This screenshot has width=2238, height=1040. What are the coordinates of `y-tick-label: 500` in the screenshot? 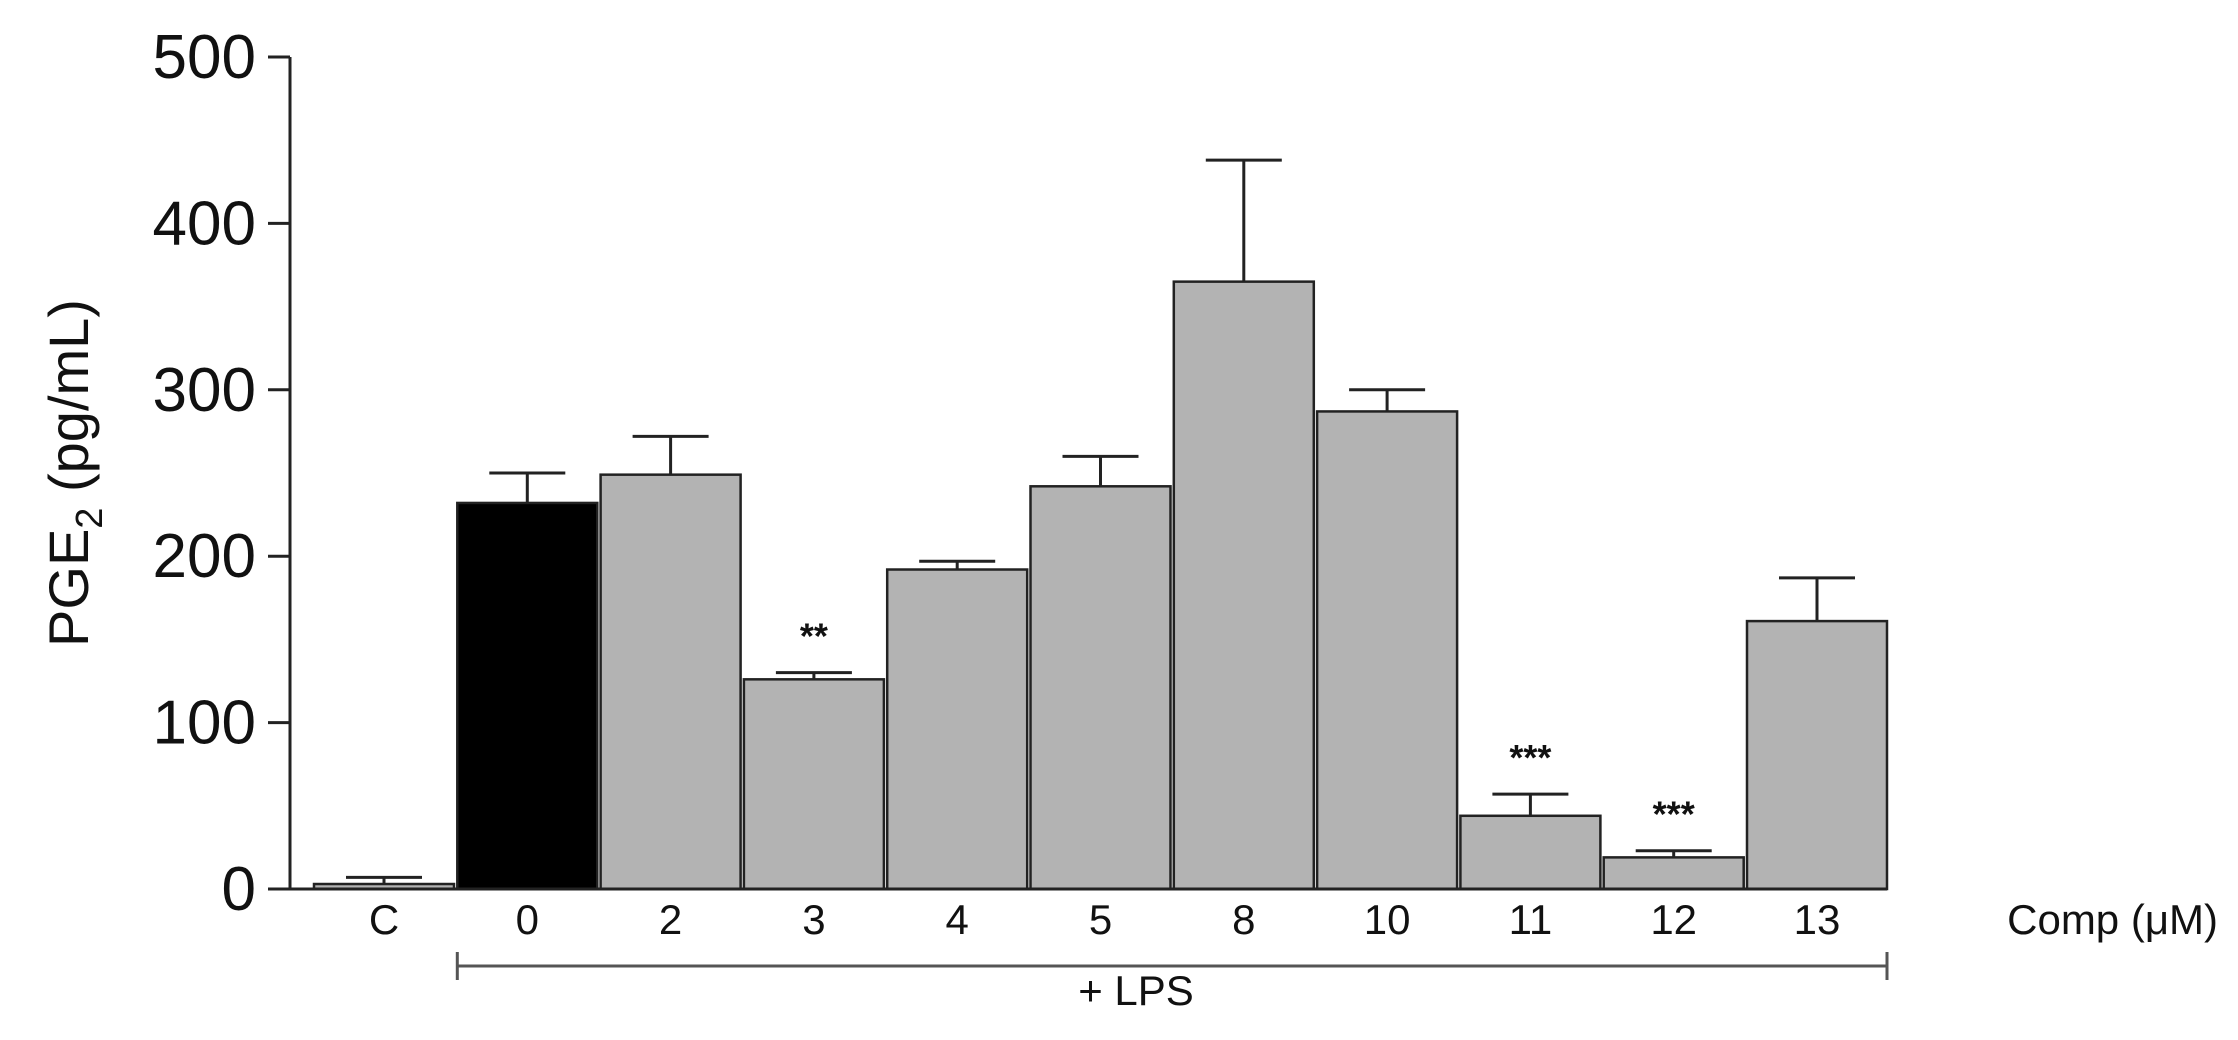 It's located at (204, 57).